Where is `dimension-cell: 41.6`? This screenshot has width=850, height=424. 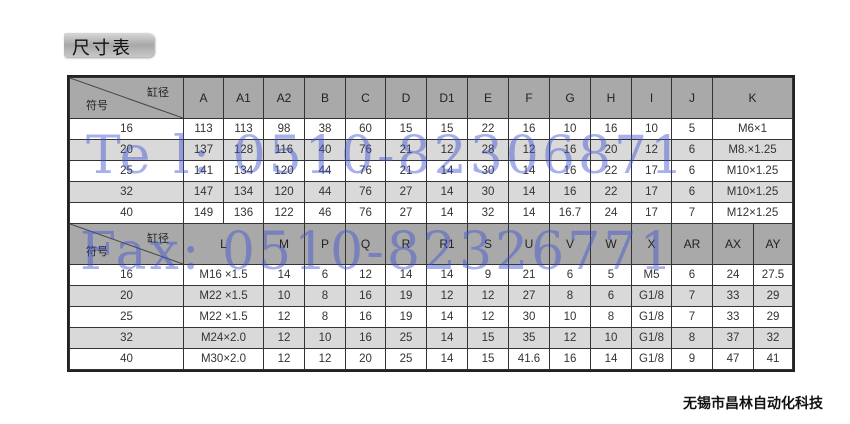 dimension-cell: 41.6 is located at coordinates (529, 359).